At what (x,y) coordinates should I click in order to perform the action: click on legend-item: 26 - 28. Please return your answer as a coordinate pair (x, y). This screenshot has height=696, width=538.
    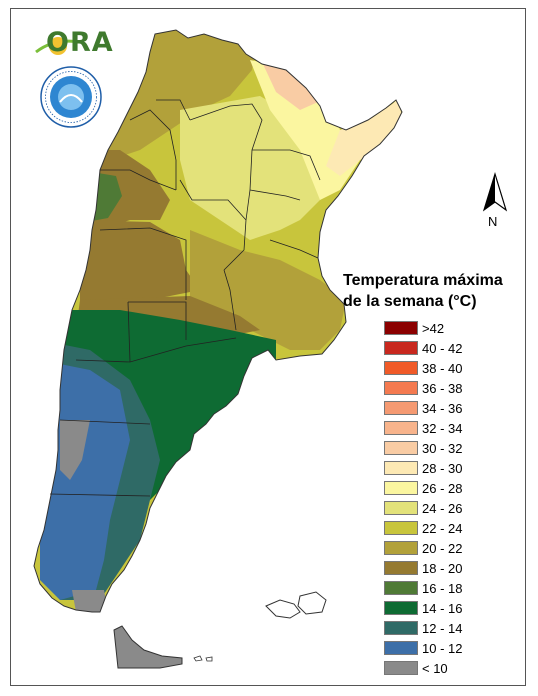
    Looking at the image, I should click on (449, 488).